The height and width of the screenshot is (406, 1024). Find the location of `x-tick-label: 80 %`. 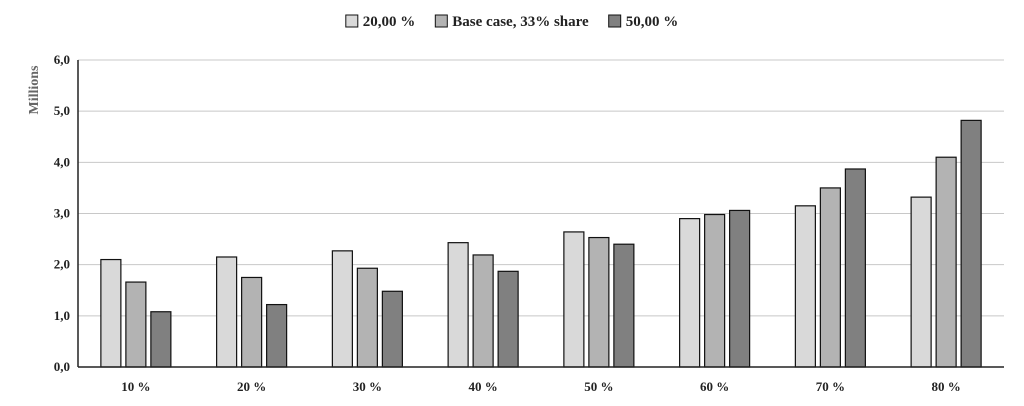

x-tick-label: 80 % is located at coordinates (946, 386).